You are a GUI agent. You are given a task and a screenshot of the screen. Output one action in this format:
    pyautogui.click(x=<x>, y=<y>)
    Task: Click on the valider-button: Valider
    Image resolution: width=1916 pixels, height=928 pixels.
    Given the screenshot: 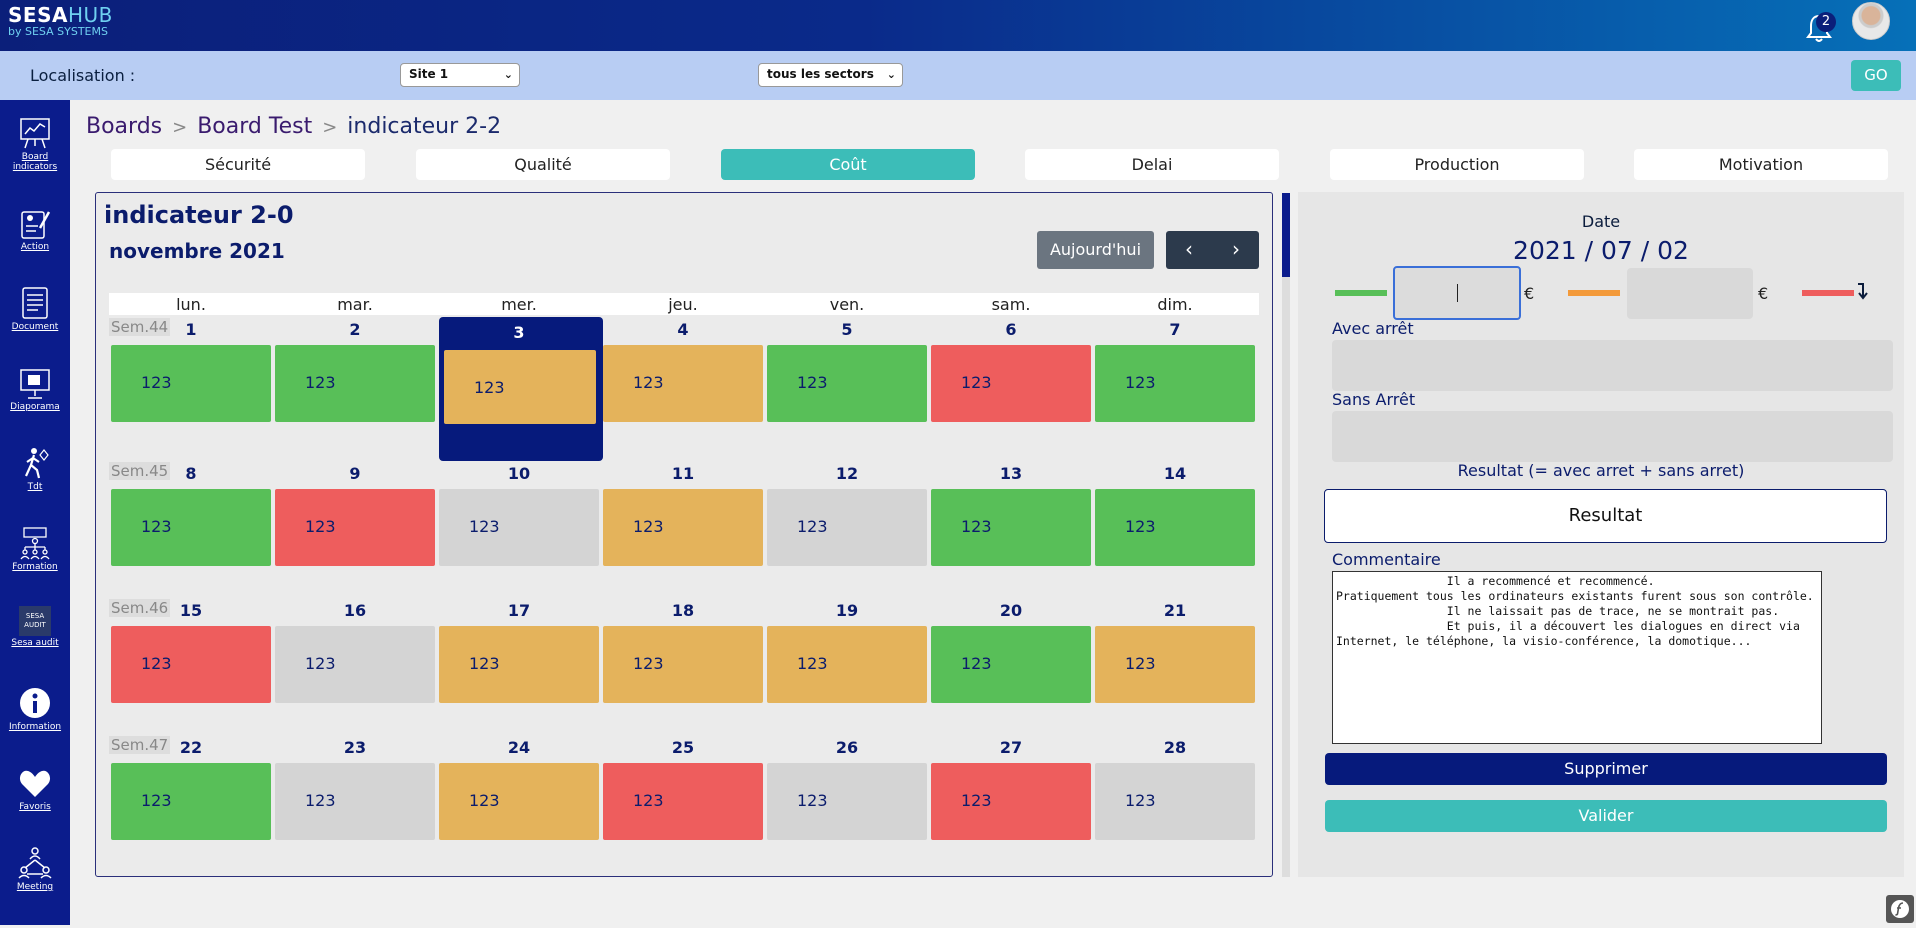 What is the action you would take?
    pyautogui.click(x=1606, y=816)
    